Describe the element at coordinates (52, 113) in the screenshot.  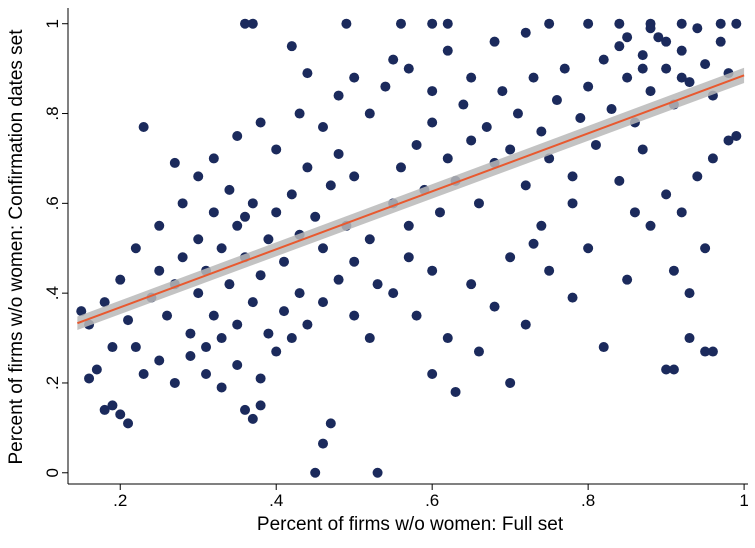
I see `y-tick-label: .8` at that location.